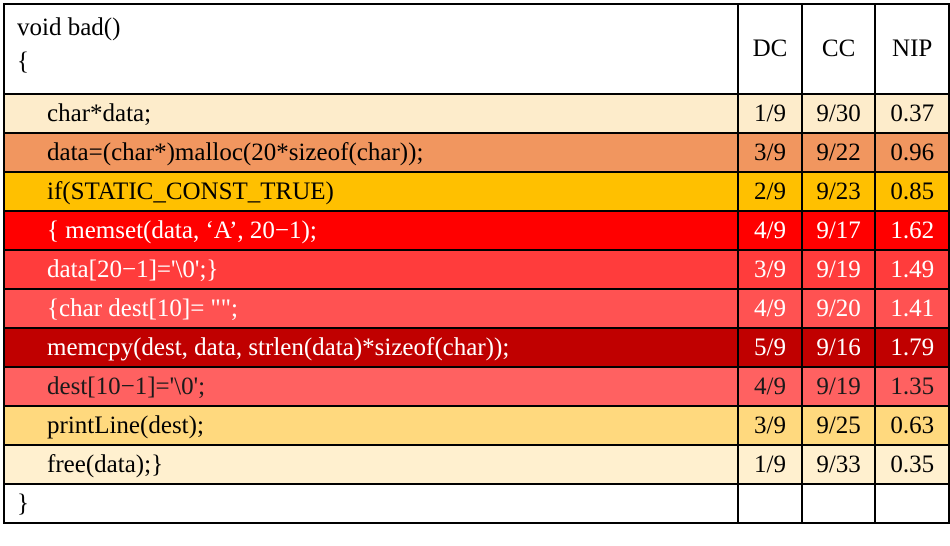  What do you see at coordinates (838, 230) in the screenshot?
I see `cc-cell: 9/17` at bounding box center [838, 230].